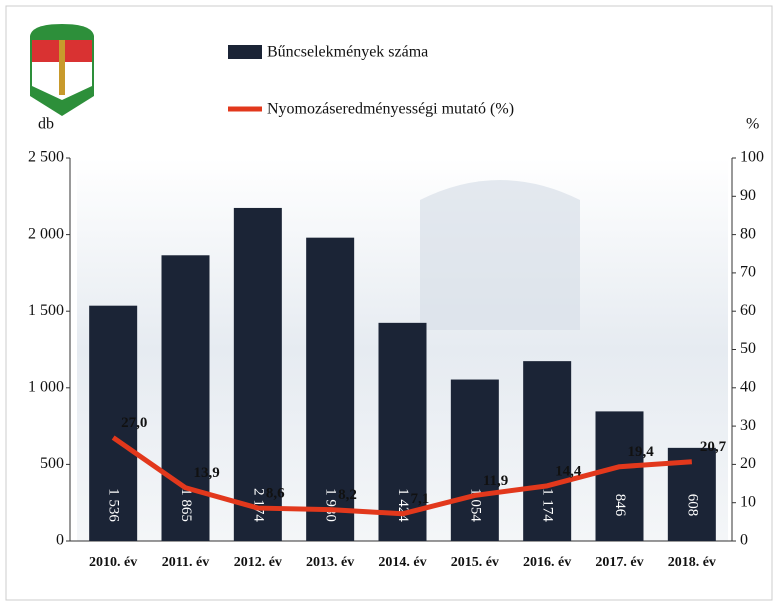  I want to click on y-axis-title: db, so click(46, 124).